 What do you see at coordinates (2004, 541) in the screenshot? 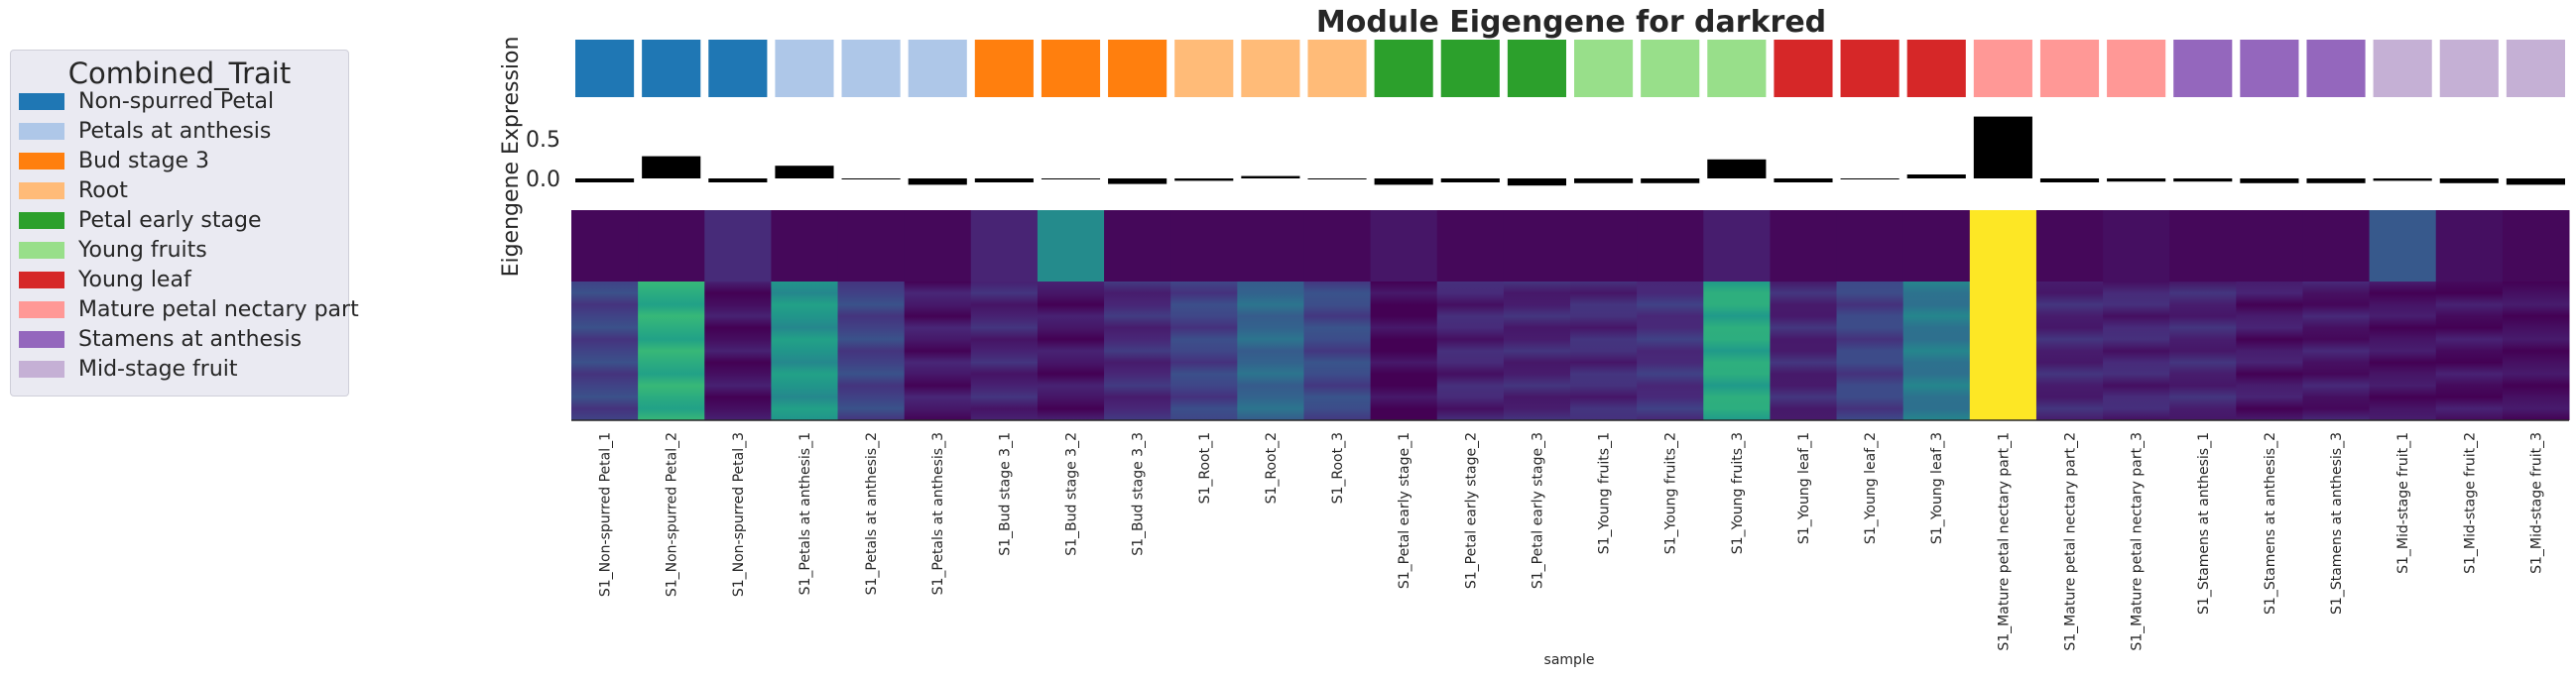
I see `x-tick-label: S1_Mature petal nectary part_1` at bounding box center [2004, 541].